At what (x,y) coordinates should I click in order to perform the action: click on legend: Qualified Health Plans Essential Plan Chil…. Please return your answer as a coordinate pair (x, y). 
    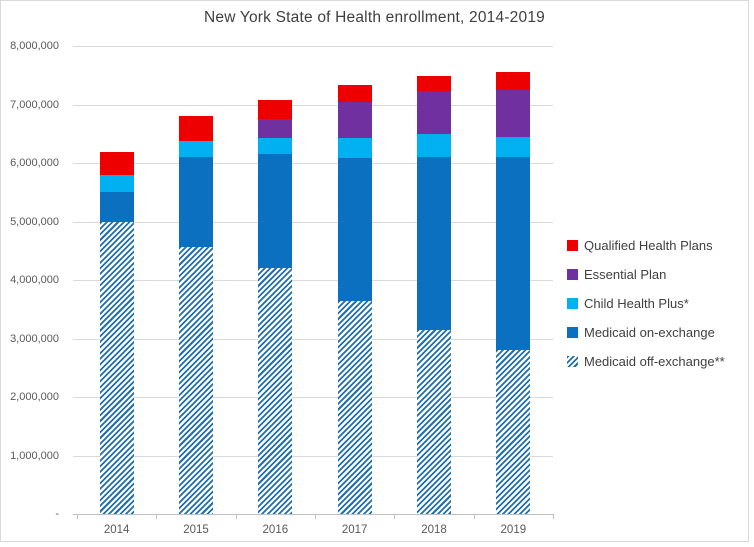
    Looking at the image, I should click on (646, 303).